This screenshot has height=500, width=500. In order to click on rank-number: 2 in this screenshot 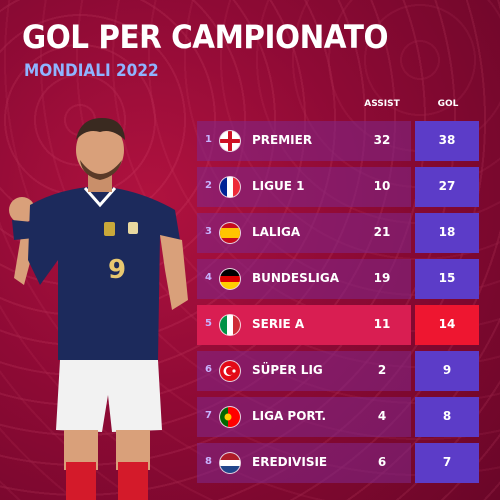, I will do `click(208, 185)`.